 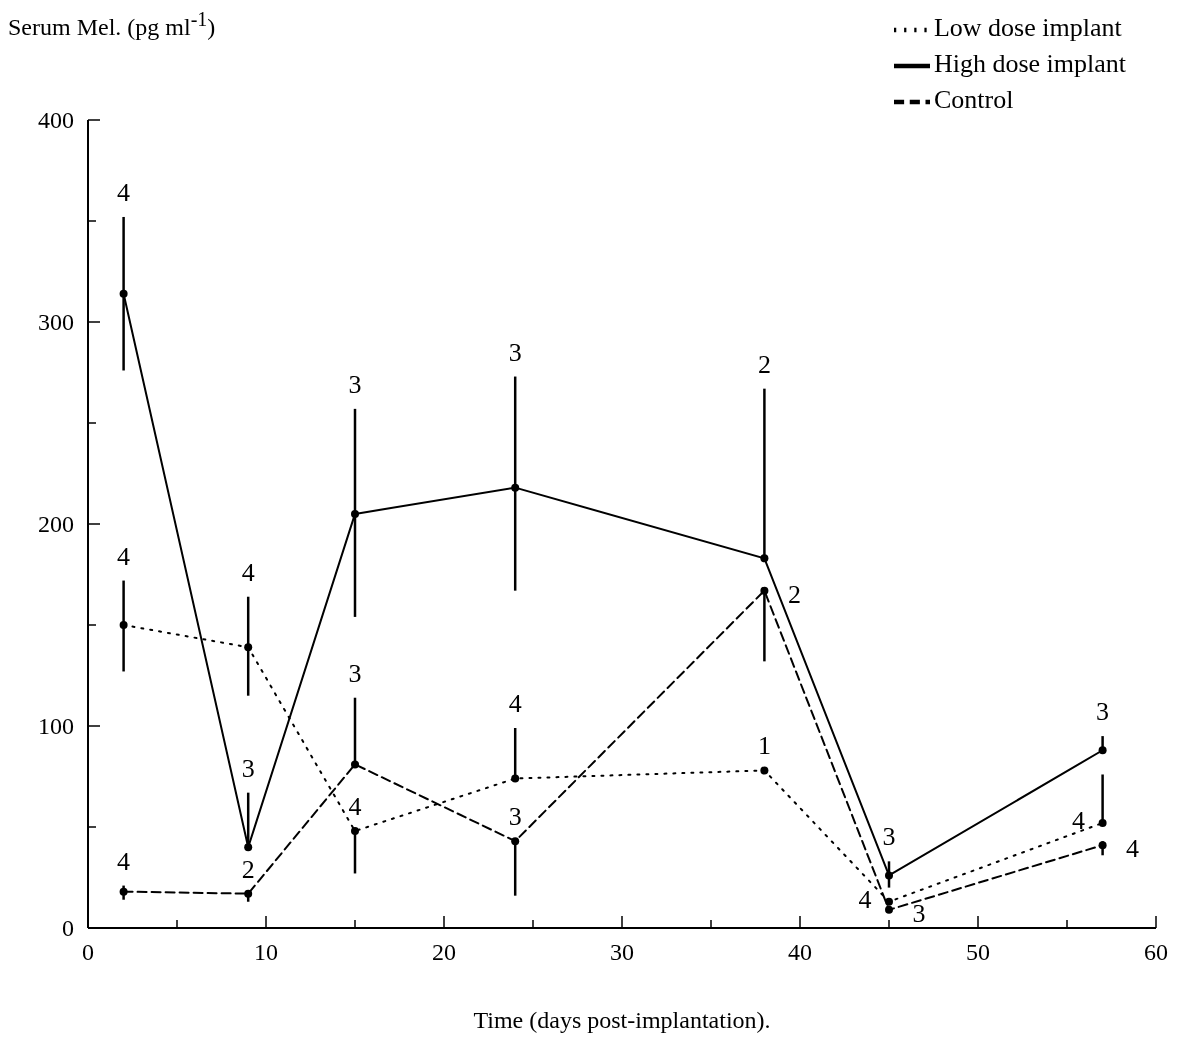 What do you see at coordinates (266, 952) in the screenshot?
I see `x-tick-label: 10` at bounding box center [266, 952].